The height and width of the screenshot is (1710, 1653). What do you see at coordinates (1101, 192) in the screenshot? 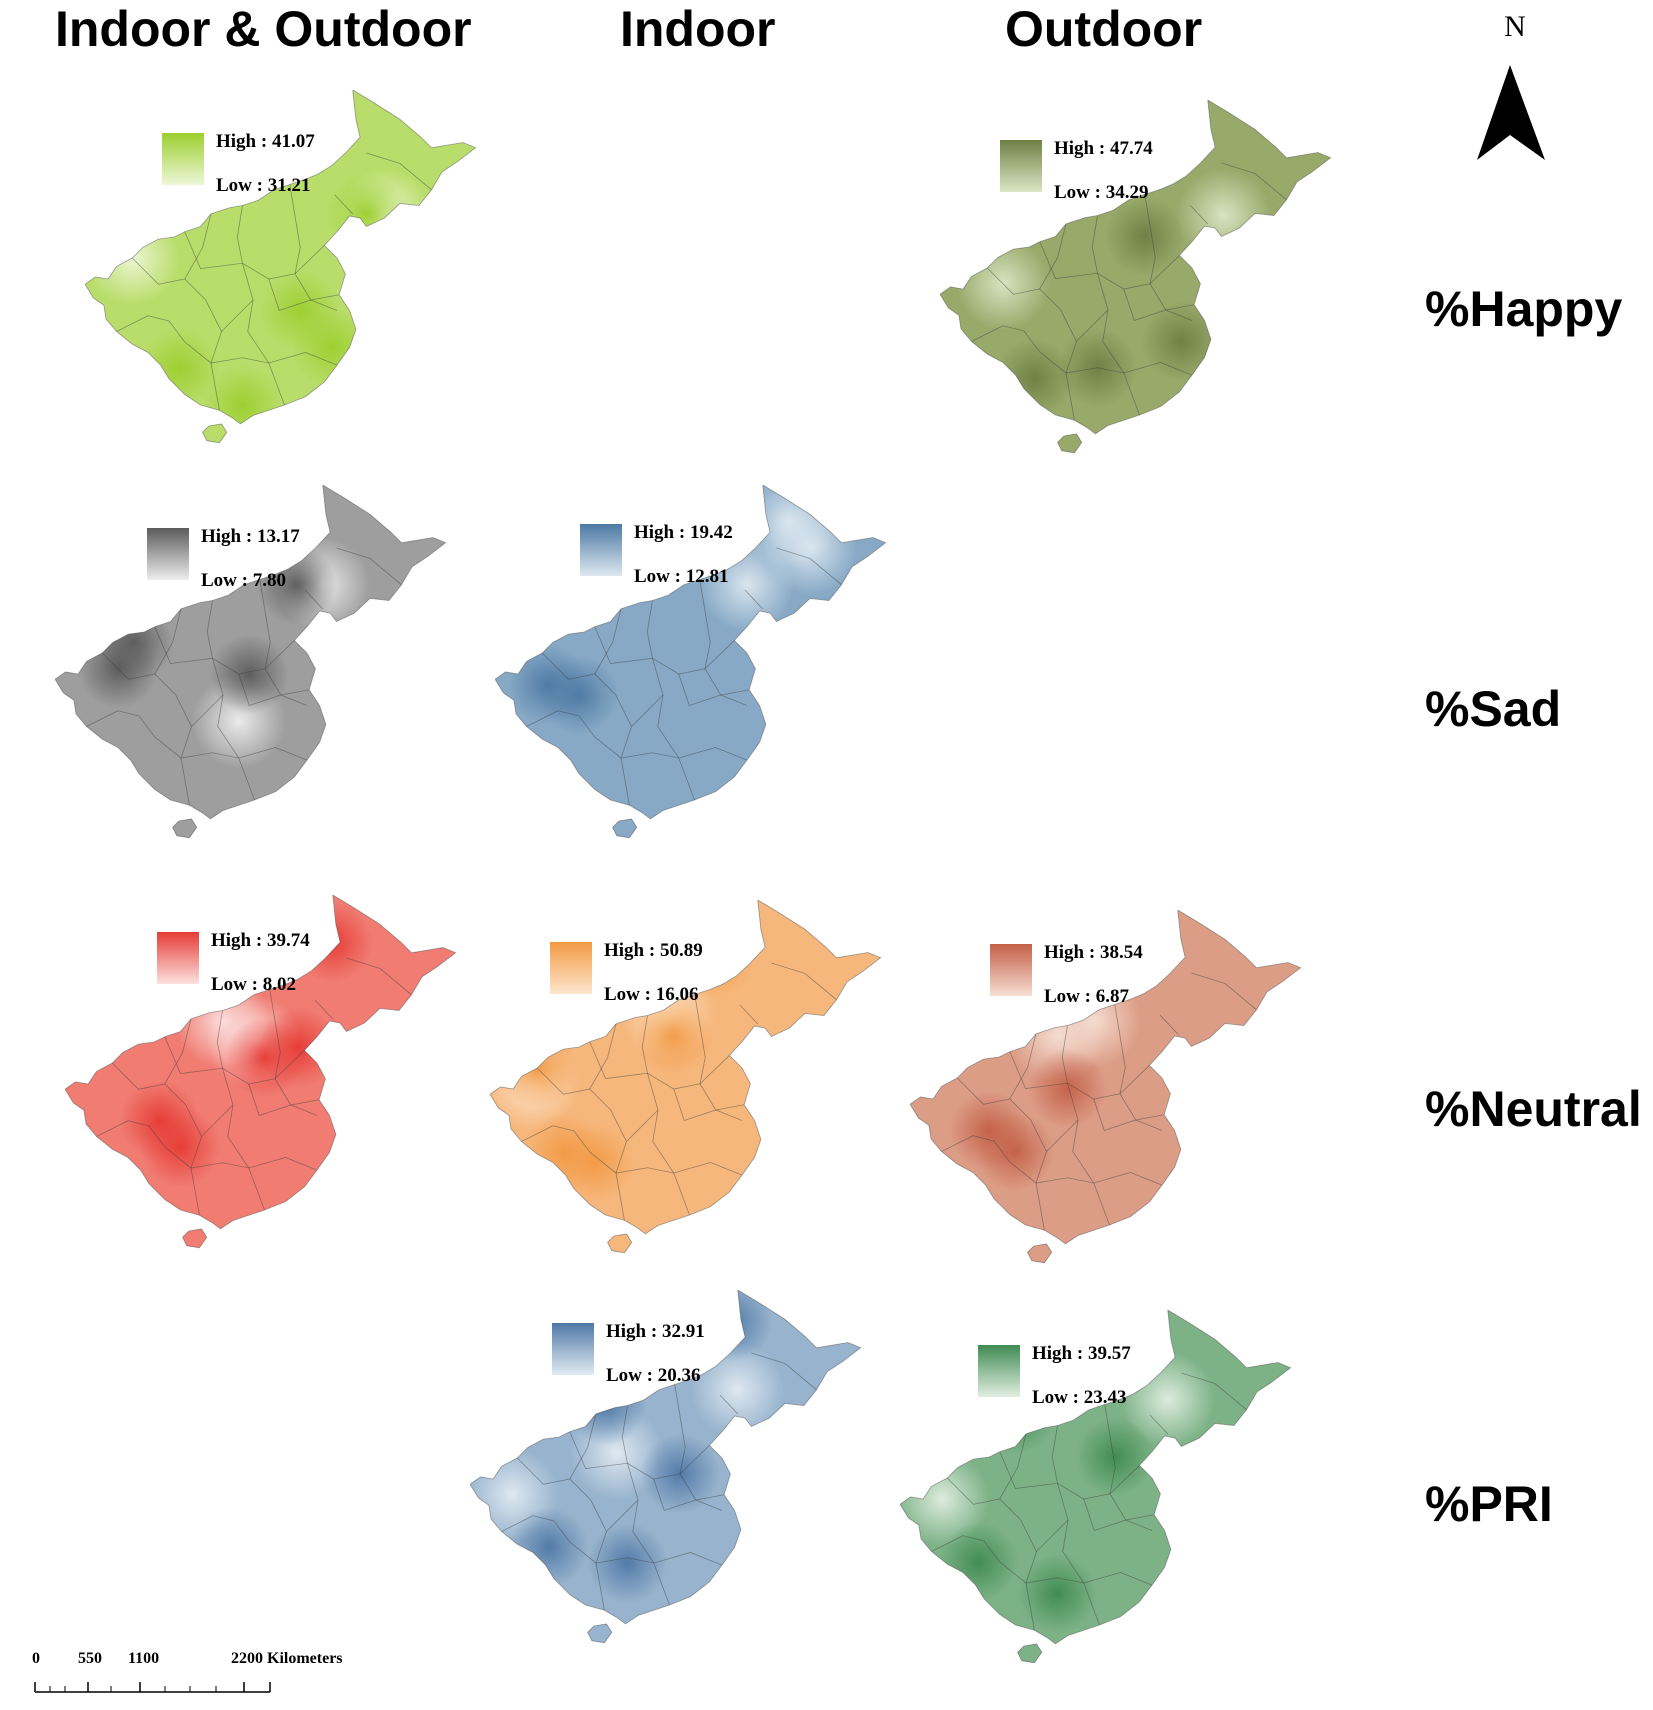
I see `legend-low: Low : 34.29` at bounding box center [1101, 192].